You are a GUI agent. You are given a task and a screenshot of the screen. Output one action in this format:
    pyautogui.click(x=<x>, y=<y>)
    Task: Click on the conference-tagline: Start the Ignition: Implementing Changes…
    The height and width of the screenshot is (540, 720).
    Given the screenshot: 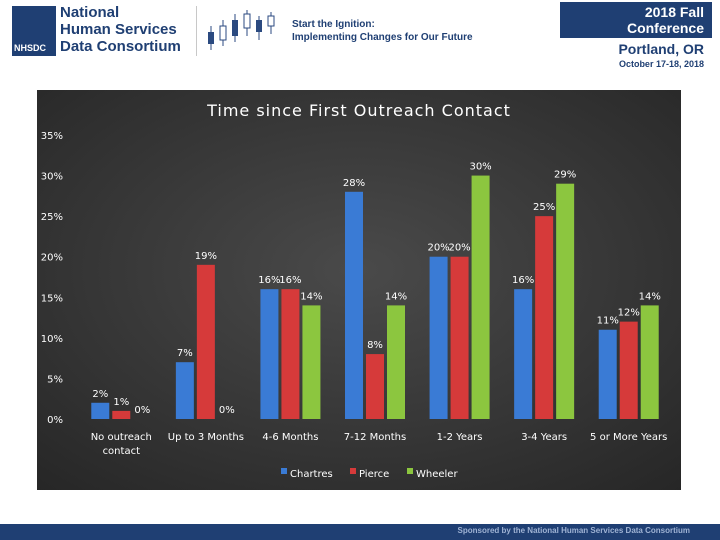 What is the action you would take?
    pyautogui.click(x=382, y=31)
    